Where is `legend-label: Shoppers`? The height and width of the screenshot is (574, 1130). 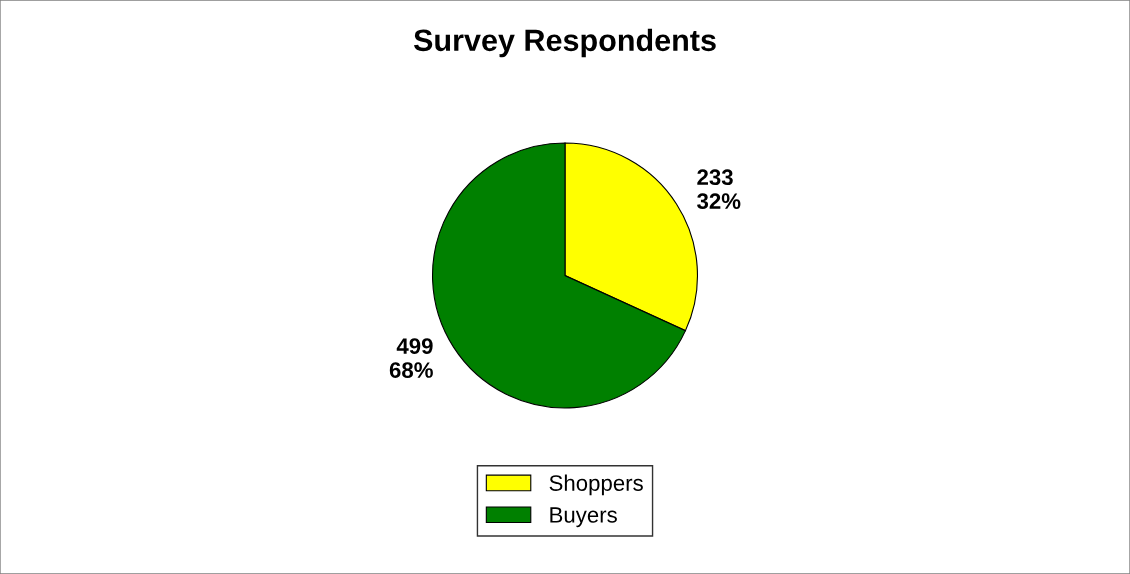
legend-label: Shoppers is located at coordinates (596, 485).